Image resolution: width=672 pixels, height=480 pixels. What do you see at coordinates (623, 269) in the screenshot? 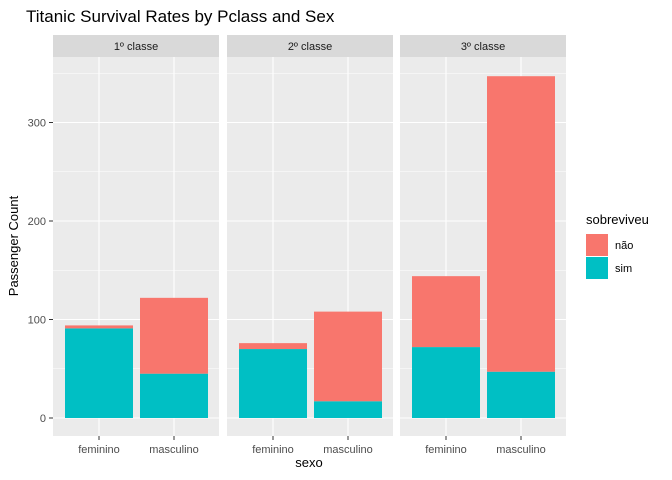
I see `legend-label: sim` at bounding box center [623, 269].